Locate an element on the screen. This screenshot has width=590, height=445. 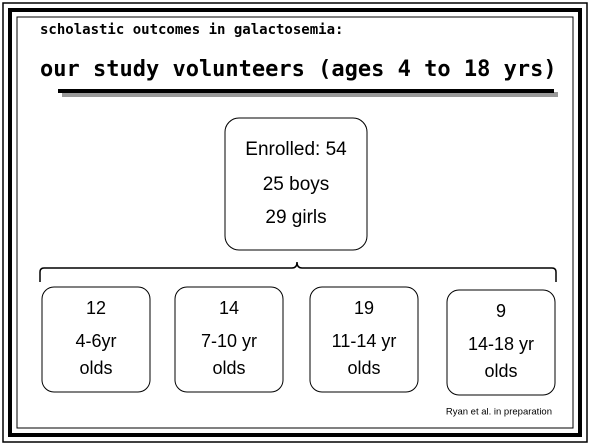
group-line: 14 is located at coordinates (229, 308).